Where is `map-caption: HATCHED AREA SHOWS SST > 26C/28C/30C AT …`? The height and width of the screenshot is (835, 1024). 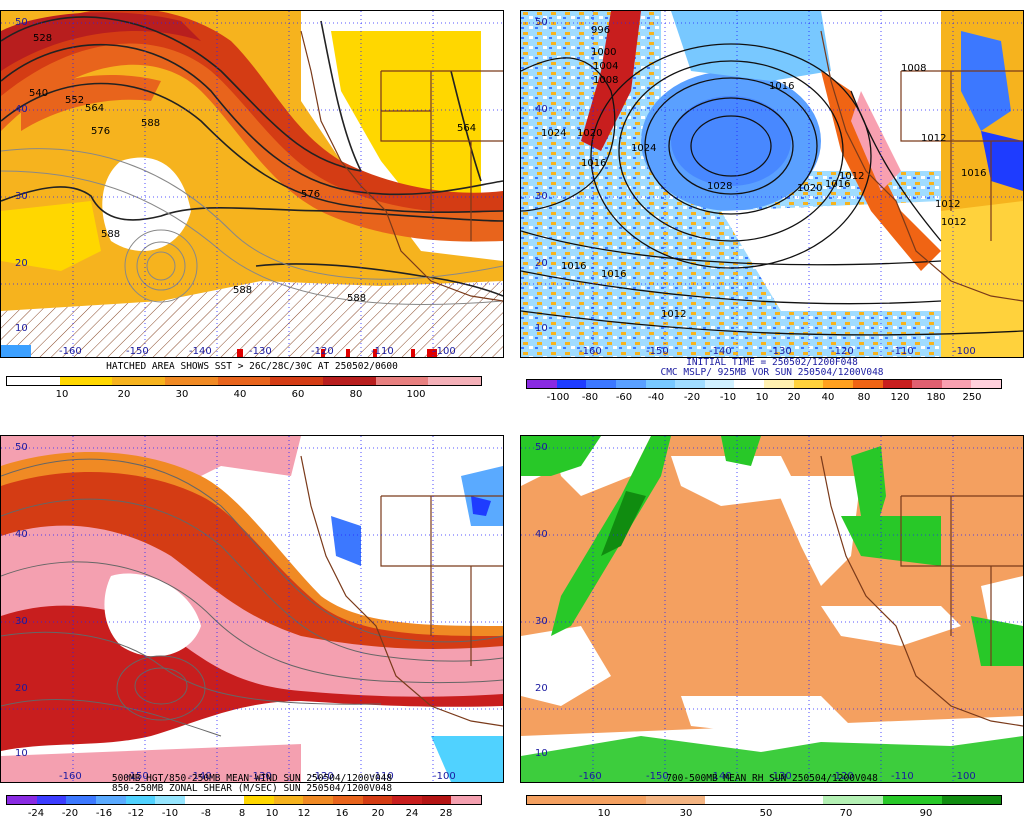
map-caption: HATCHED AREA SHOWS SST > 26C/28C/30C AT … is located at coordinates (252, 366).